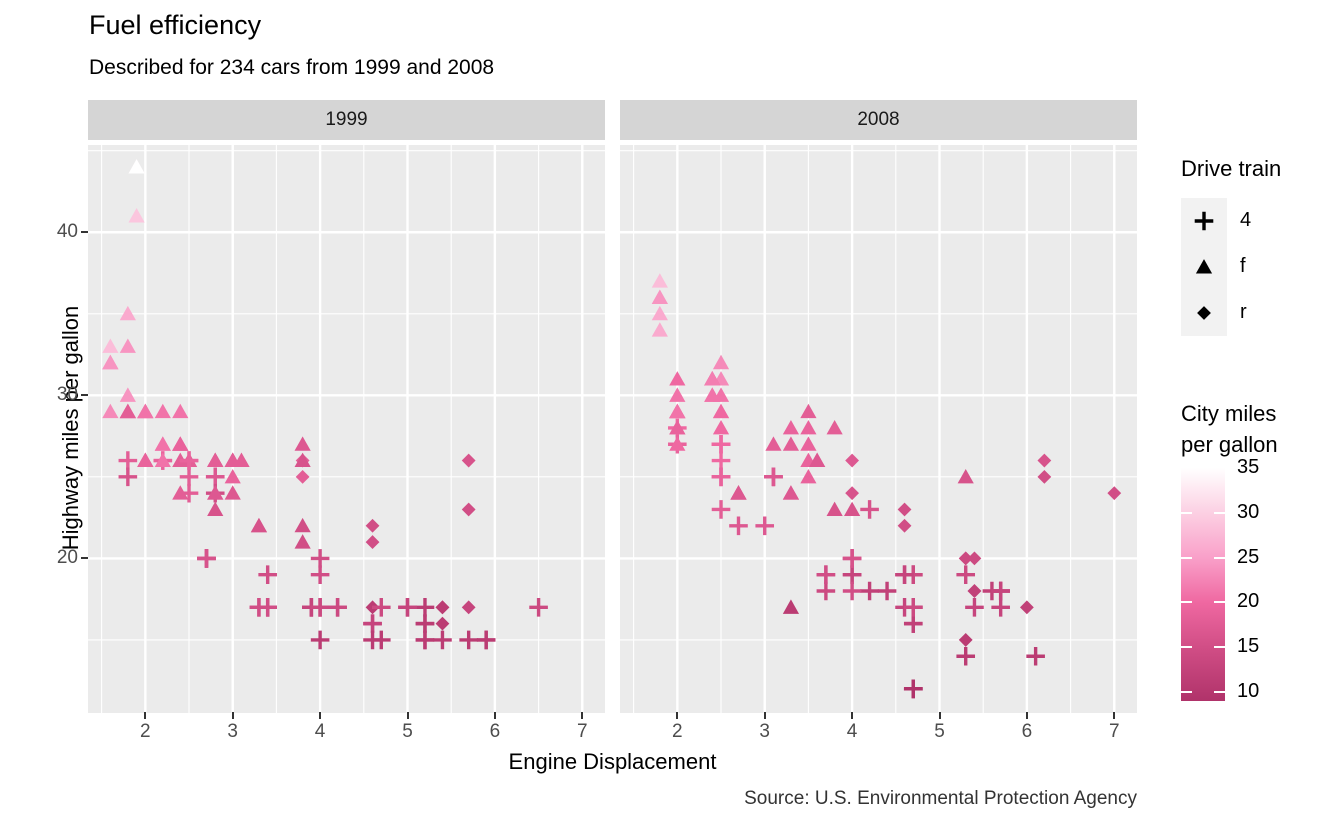  Describe the element at coordinates (67, 395) in the screenshot. I see `y-axis-tick-label: 30` at that location.